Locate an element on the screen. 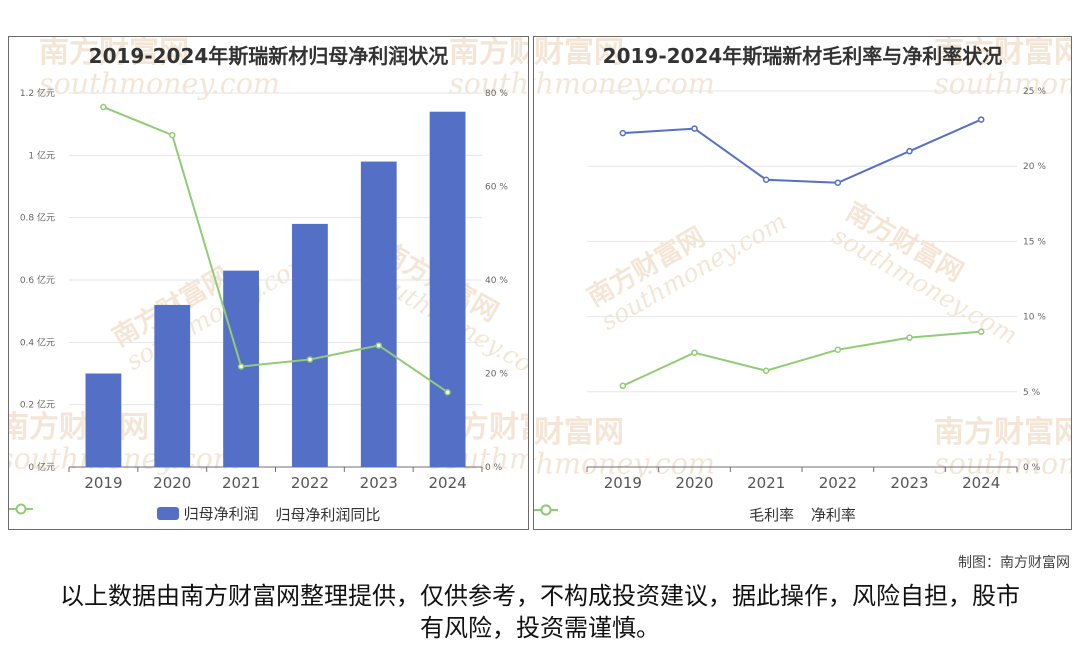 The image size is (1080, 646). chart-title: 2019-2024年斯瑞新材毛利率与净利率状况 is located at coordinates (802, 56).